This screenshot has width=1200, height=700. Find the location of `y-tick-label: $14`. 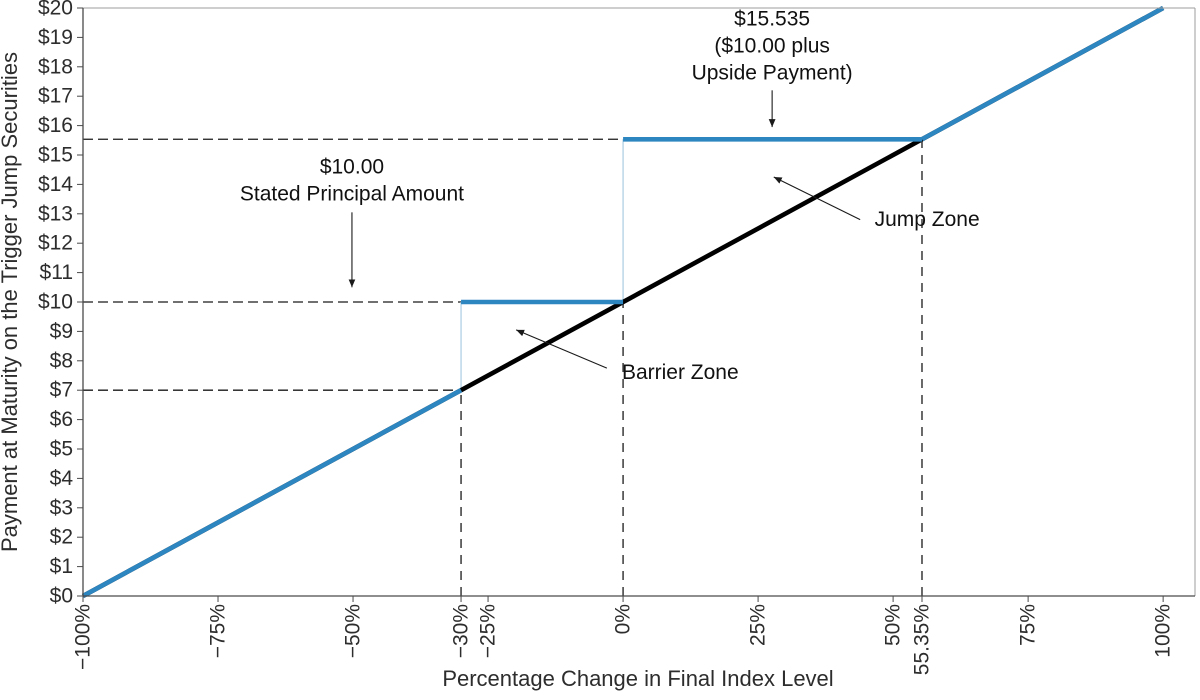

y-tick-label: $14 is located at coordinates (55, 184).